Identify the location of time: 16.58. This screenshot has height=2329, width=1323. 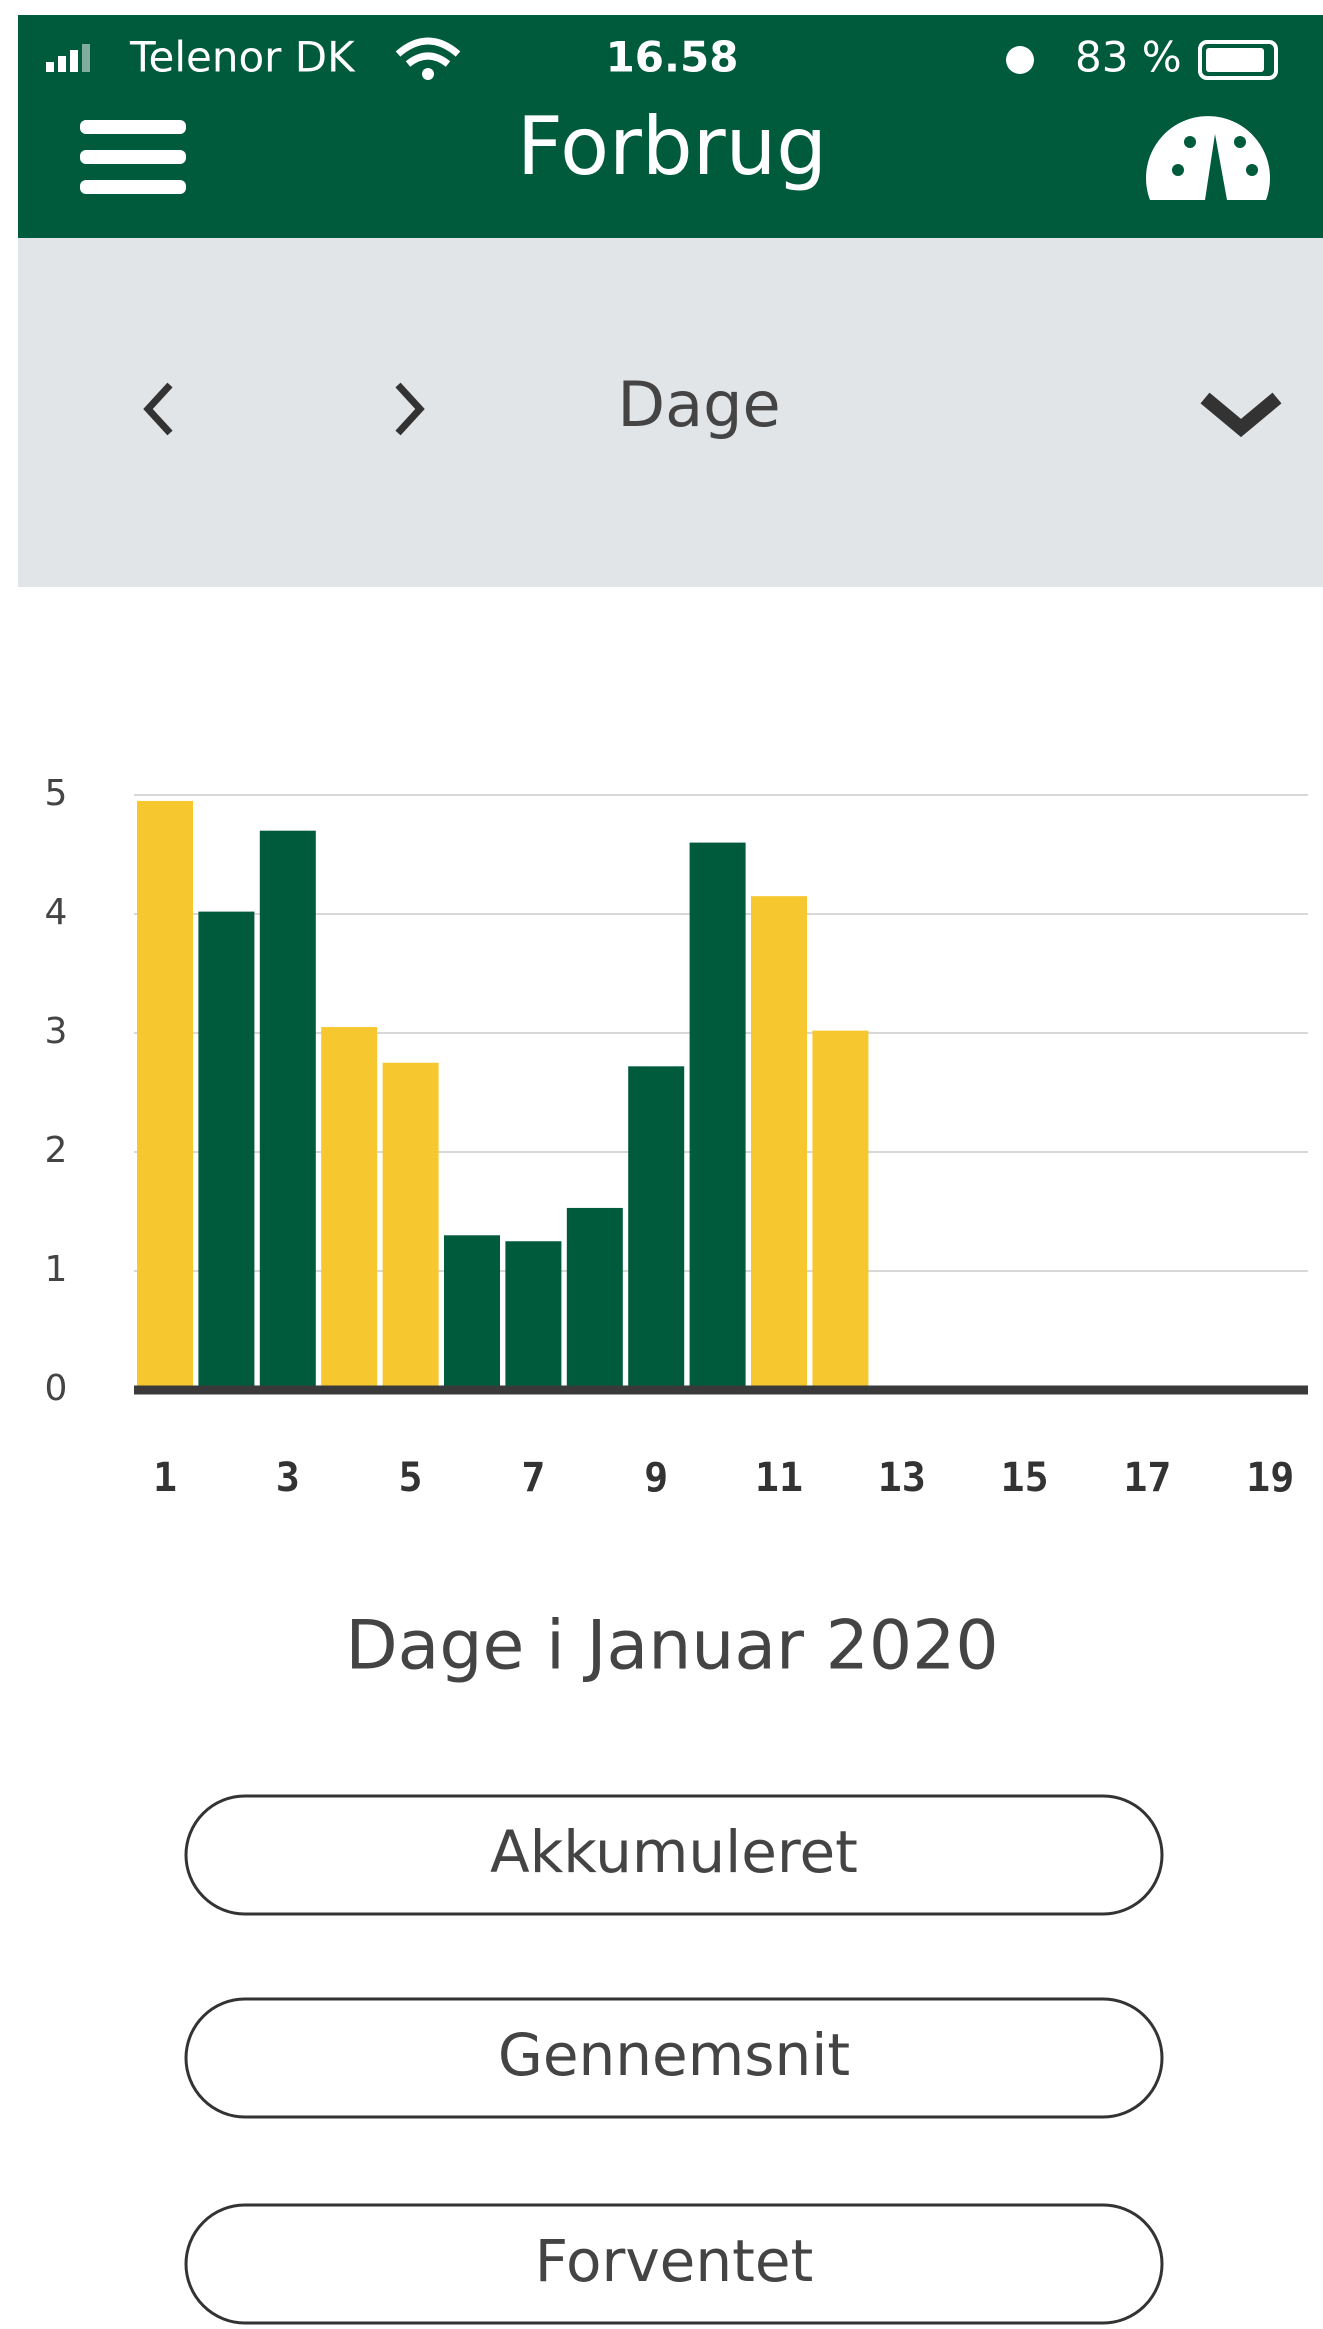
(672, 57).